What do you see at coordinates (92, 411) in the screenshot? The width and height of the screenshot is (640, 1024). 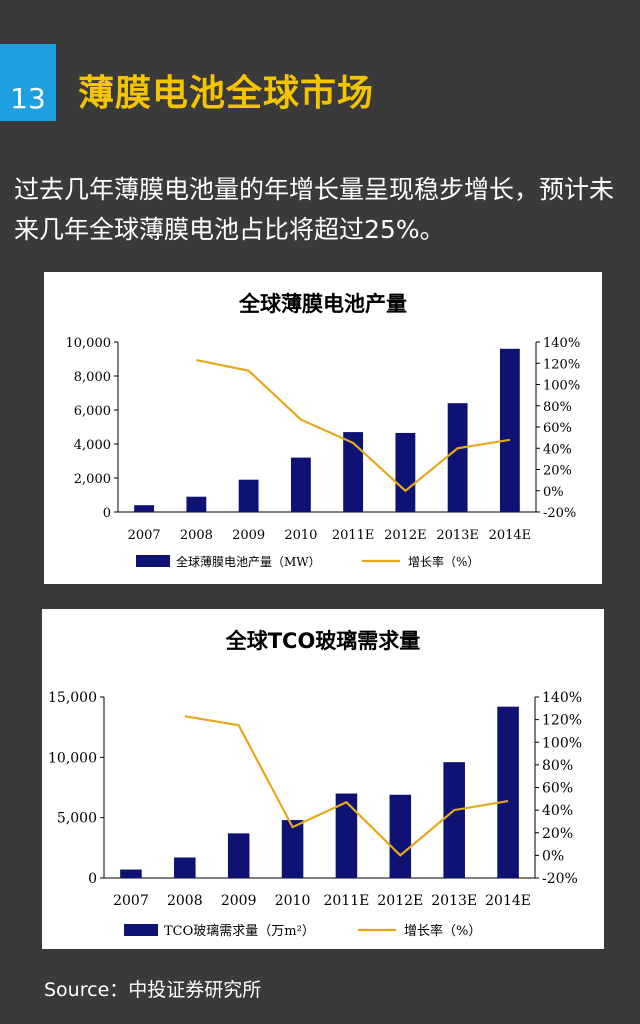 I see `left-tick-label: 6,000` at bounding box center [92, 411].